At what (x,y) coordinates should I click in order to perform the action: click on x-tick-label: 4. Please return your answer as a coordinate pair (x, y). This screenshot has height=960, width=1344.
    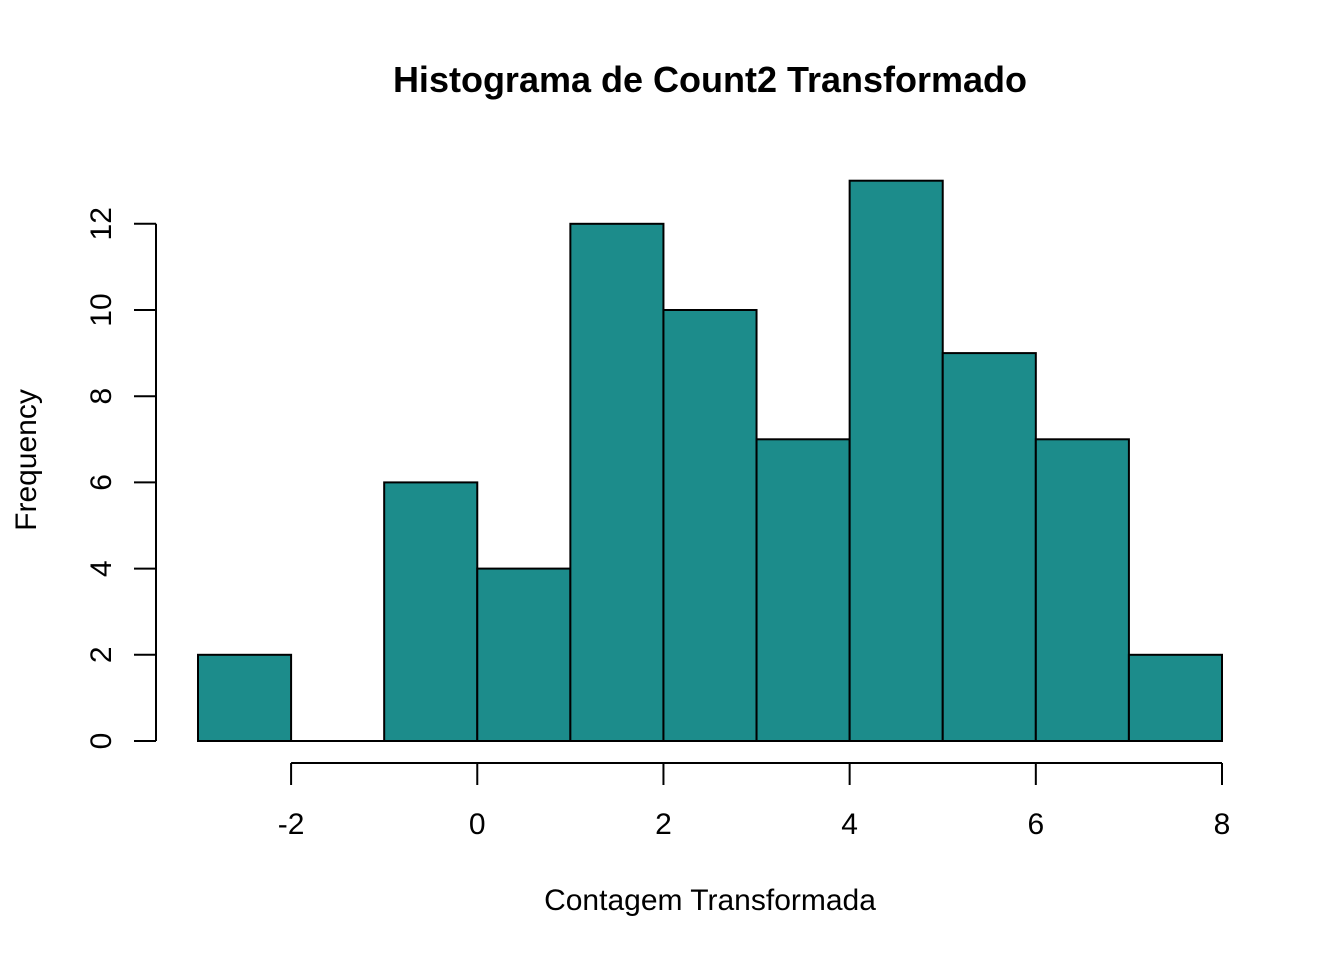
    Looking at the image, I should click on (849, 824).